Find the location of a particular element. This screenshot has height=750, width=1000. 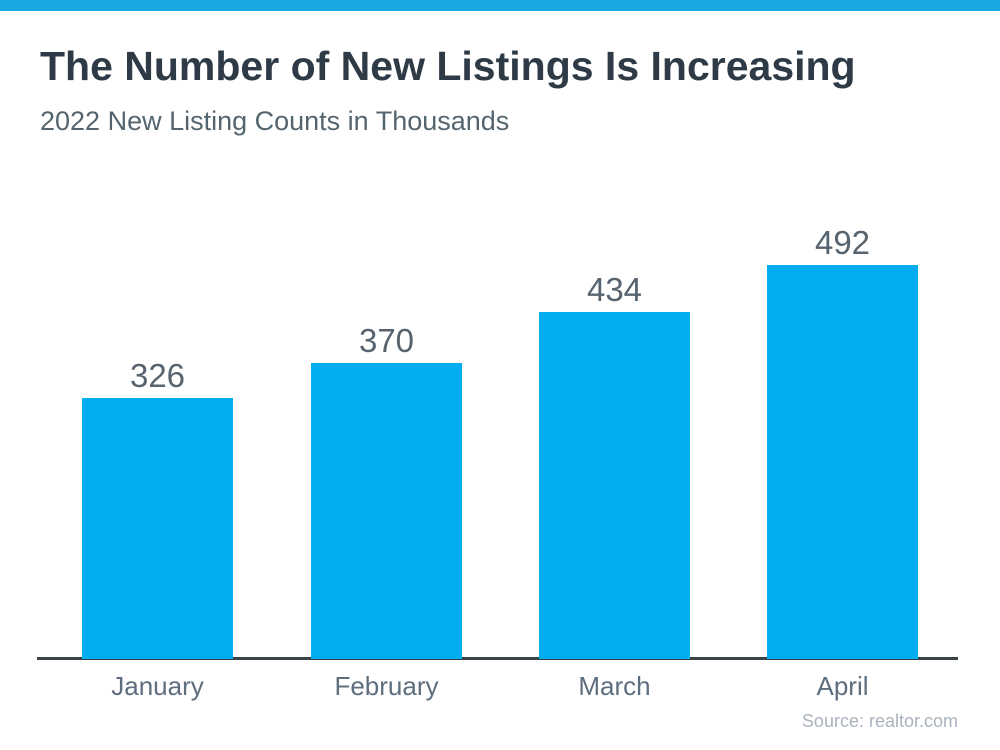

x-axis-tick-label-january: January is located at coordinates (157, 686).